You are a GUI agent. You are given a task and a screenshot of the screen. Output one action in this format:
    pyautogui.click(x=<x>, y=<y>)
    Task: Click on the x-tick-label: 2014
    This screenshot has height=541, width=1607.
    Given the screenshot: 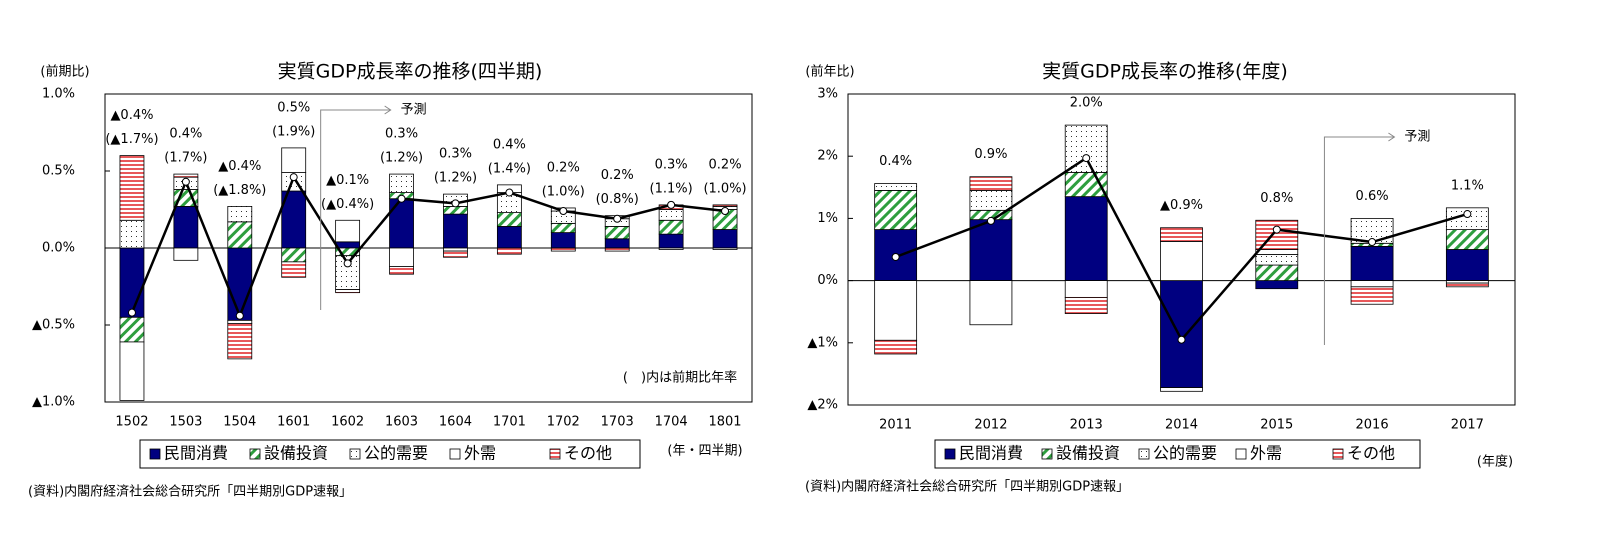 What is the action you would take?
    pyautogui.click(x=1181, y=425)
    